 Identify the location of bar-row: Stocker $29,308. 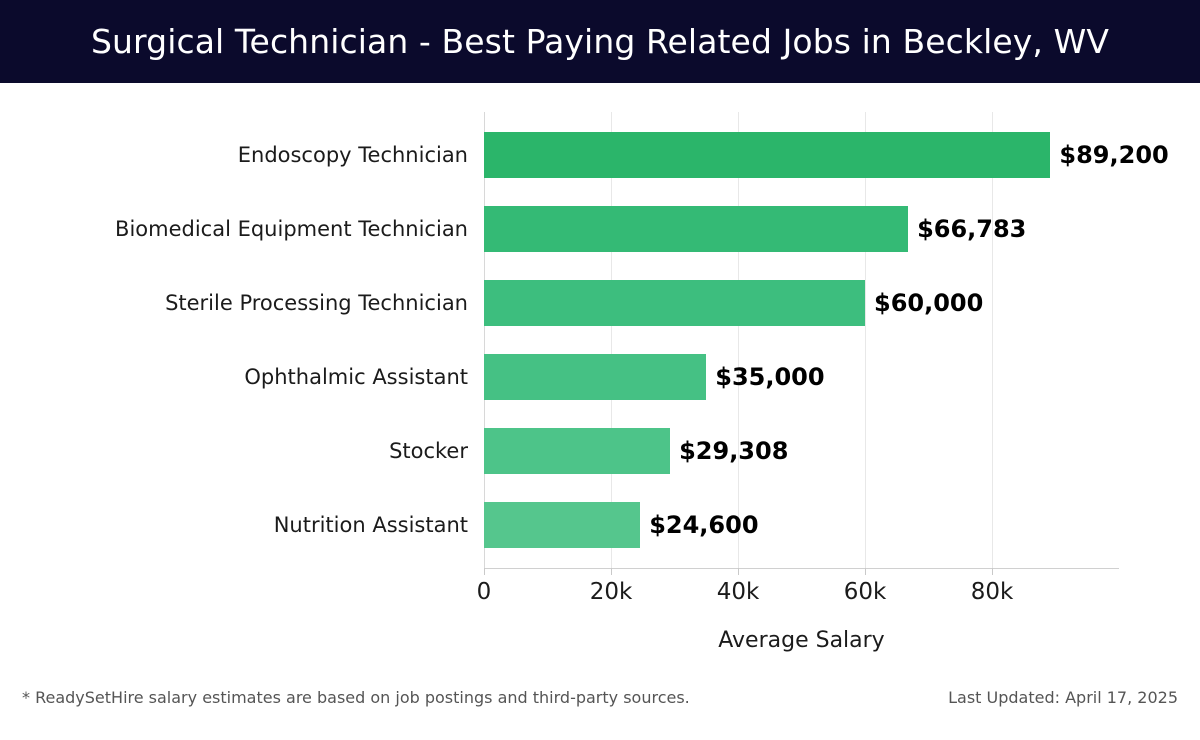
(588, 451).